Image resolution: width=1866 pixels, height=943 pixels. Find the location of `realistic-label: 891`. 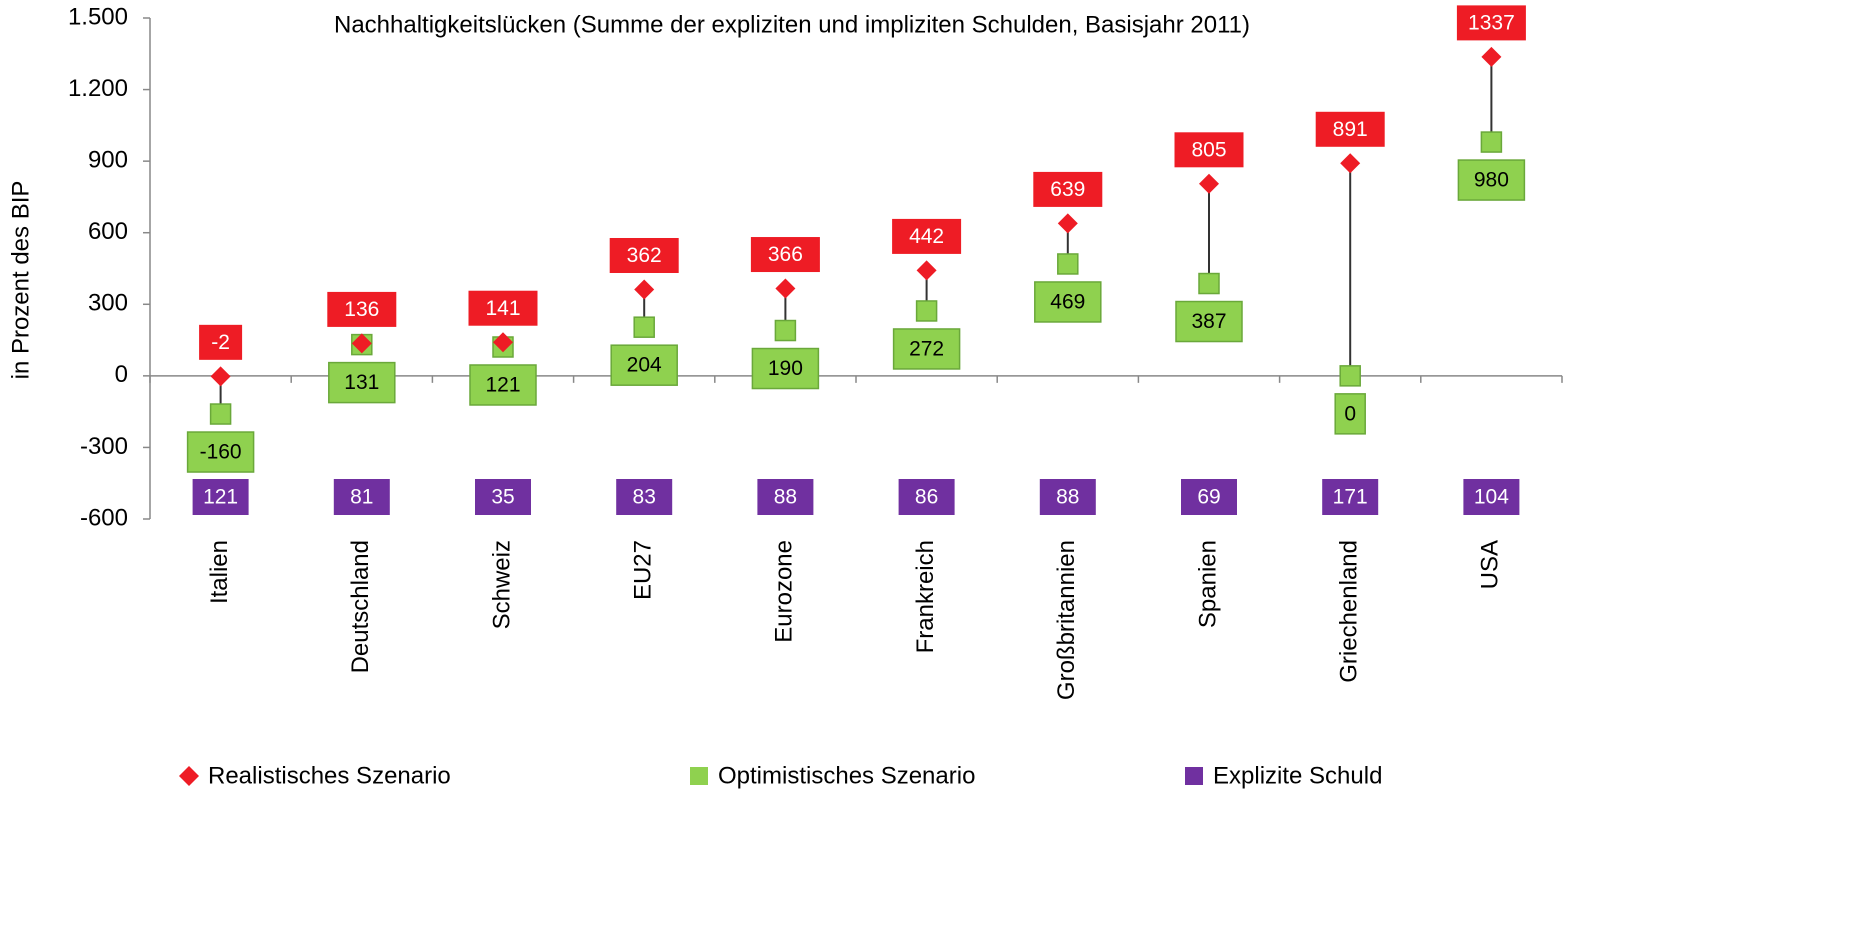

realistic-label: 891 is located at coordinates (1350, 129).